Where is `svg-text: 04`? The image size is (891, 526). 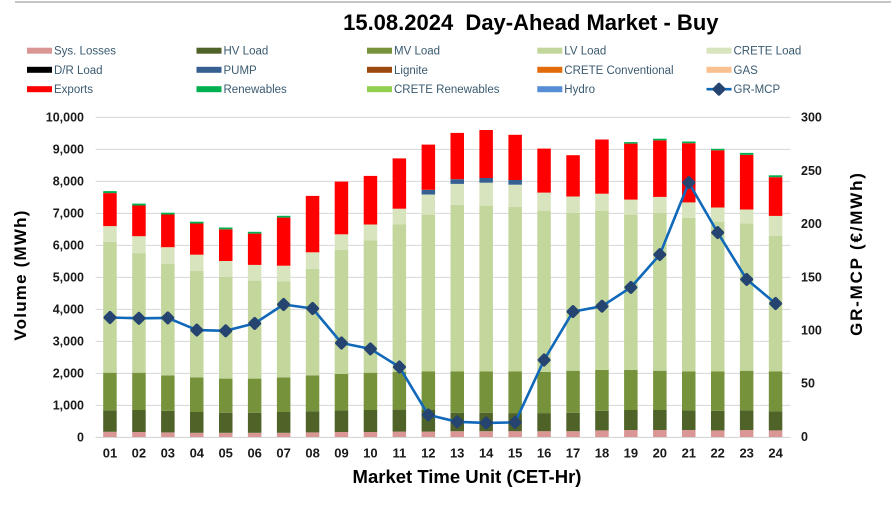
svg-text: 04 is located at coordinates (197, 453).